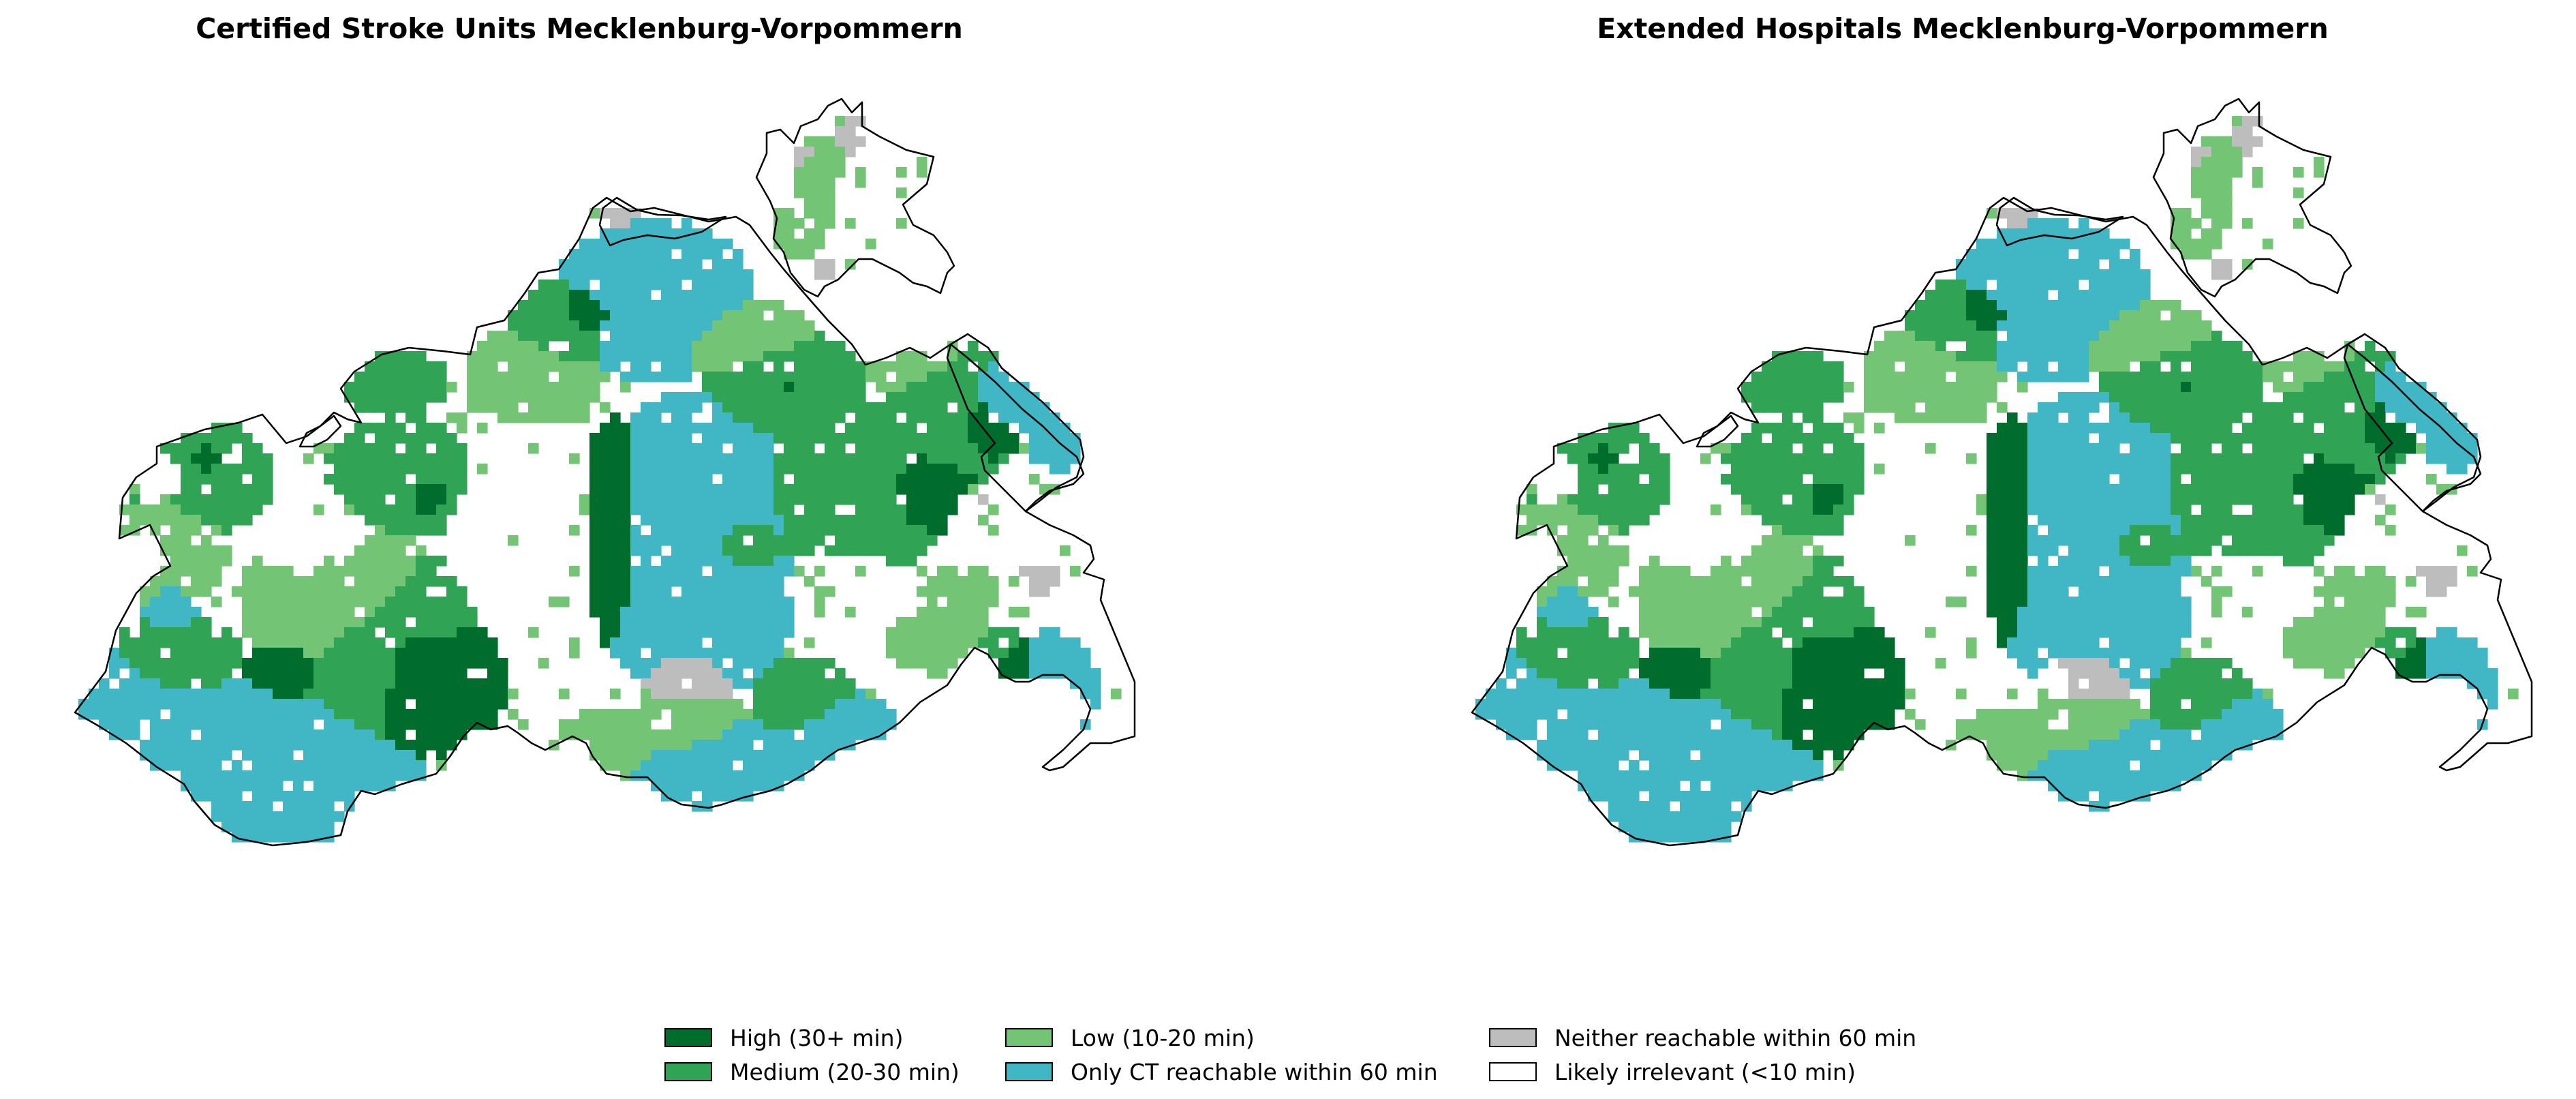  I want to click on legend-item-irrelevant: Likely irrelevant (<10 min), so click(1673, 1071).